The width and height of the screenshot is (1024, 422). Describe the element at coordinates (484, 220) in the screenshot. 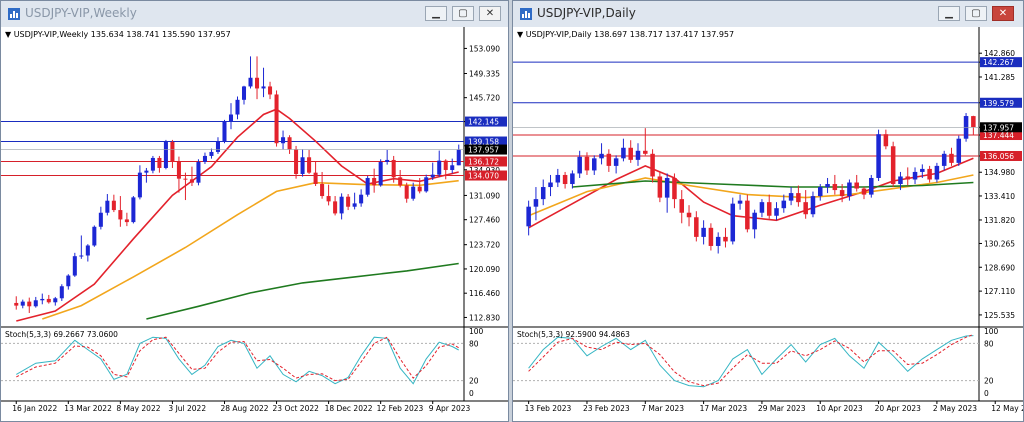

I see `price-tick-label: 127.460` at that location.